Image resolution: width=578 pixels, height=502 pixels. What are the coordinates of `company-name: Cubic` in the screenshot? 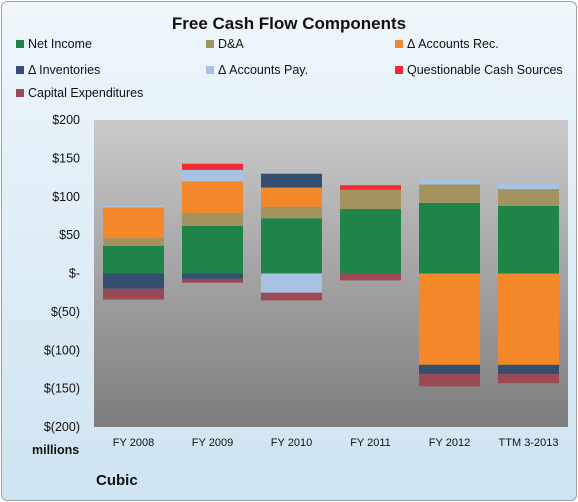 It's located at (117, 480).